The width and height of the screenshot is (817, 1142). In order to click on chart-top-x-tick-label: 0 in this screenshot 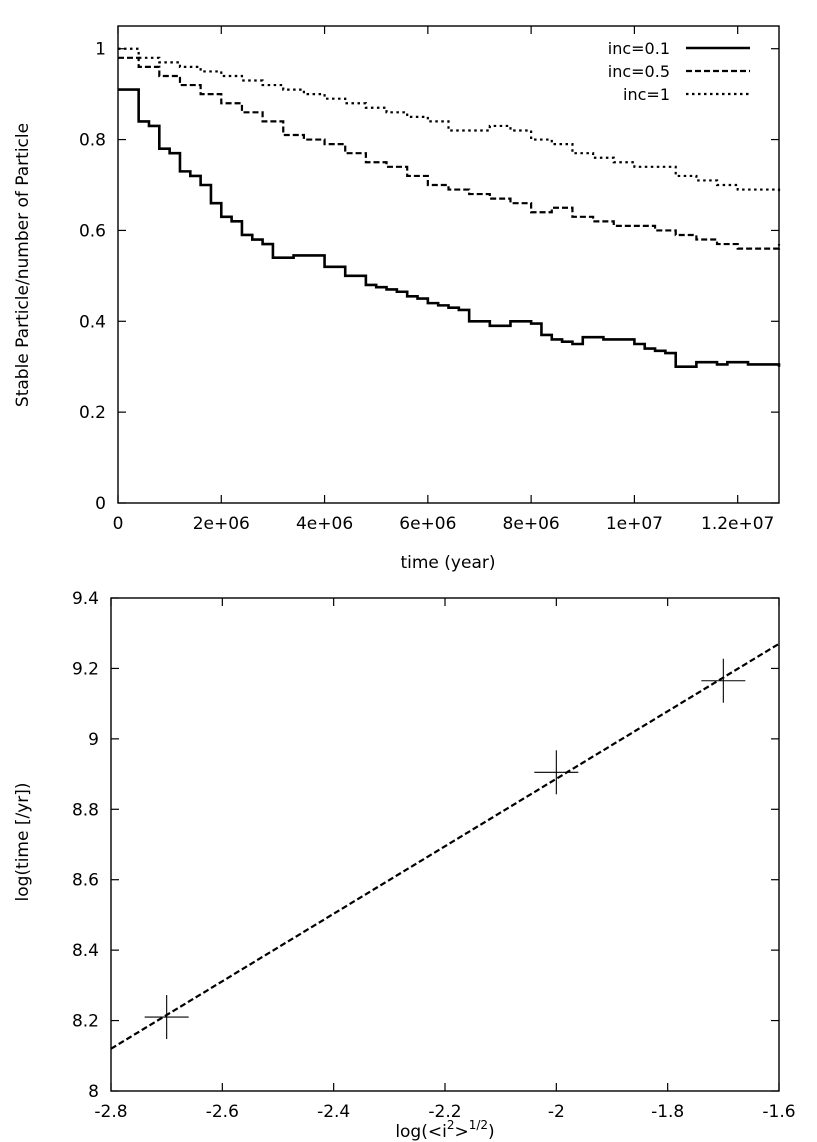, I will do `click(118, 524)`.